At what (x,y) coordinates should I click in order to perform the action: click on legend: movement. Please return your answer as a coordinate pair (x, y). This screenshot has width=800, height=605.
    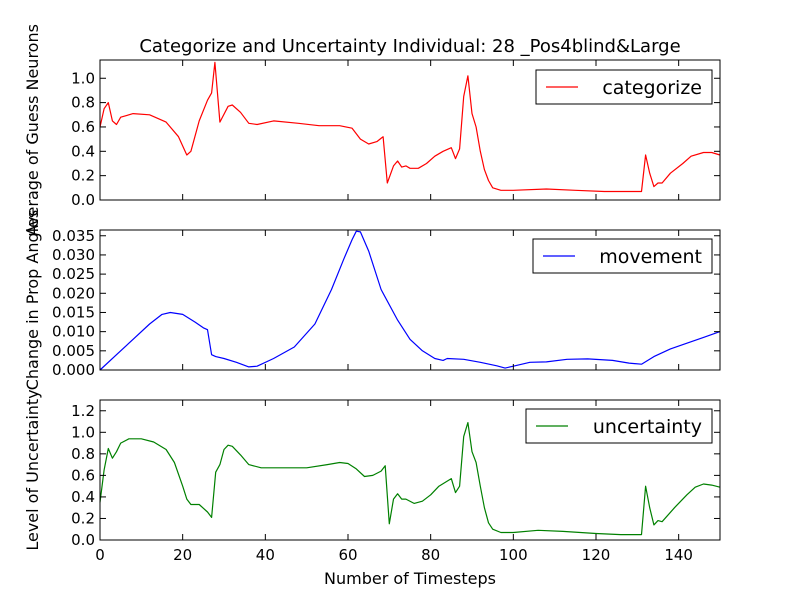
    Looking at the image, I should click on (622, 256).